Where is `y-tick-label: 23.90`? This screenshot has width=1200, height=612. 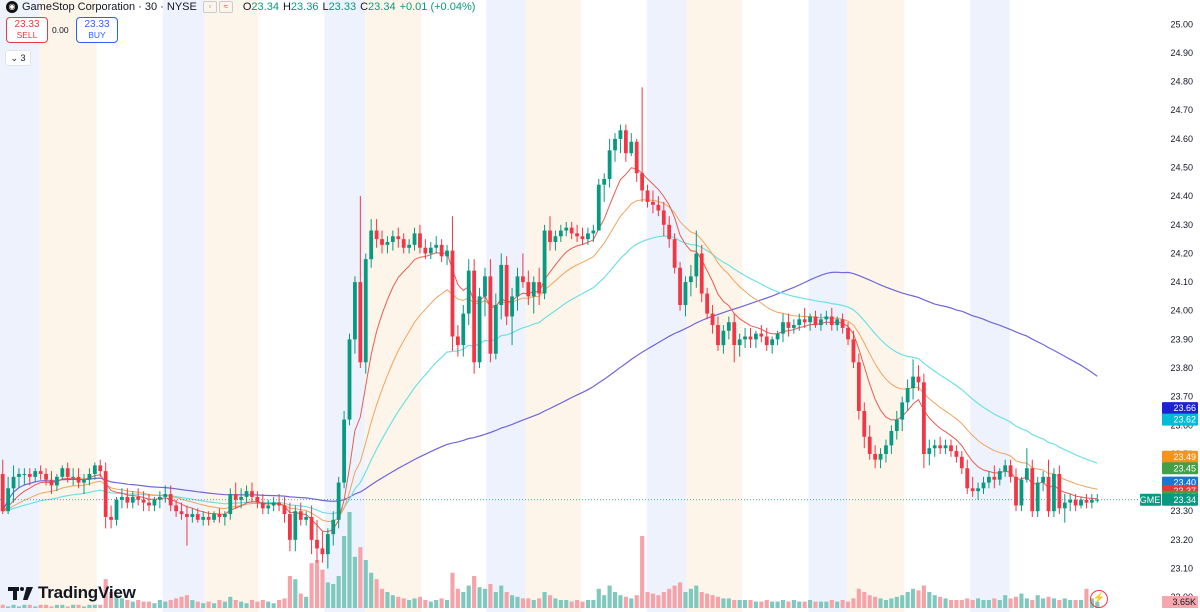 y-tick-label: 23.90 is located at coordinates (1181, 339).